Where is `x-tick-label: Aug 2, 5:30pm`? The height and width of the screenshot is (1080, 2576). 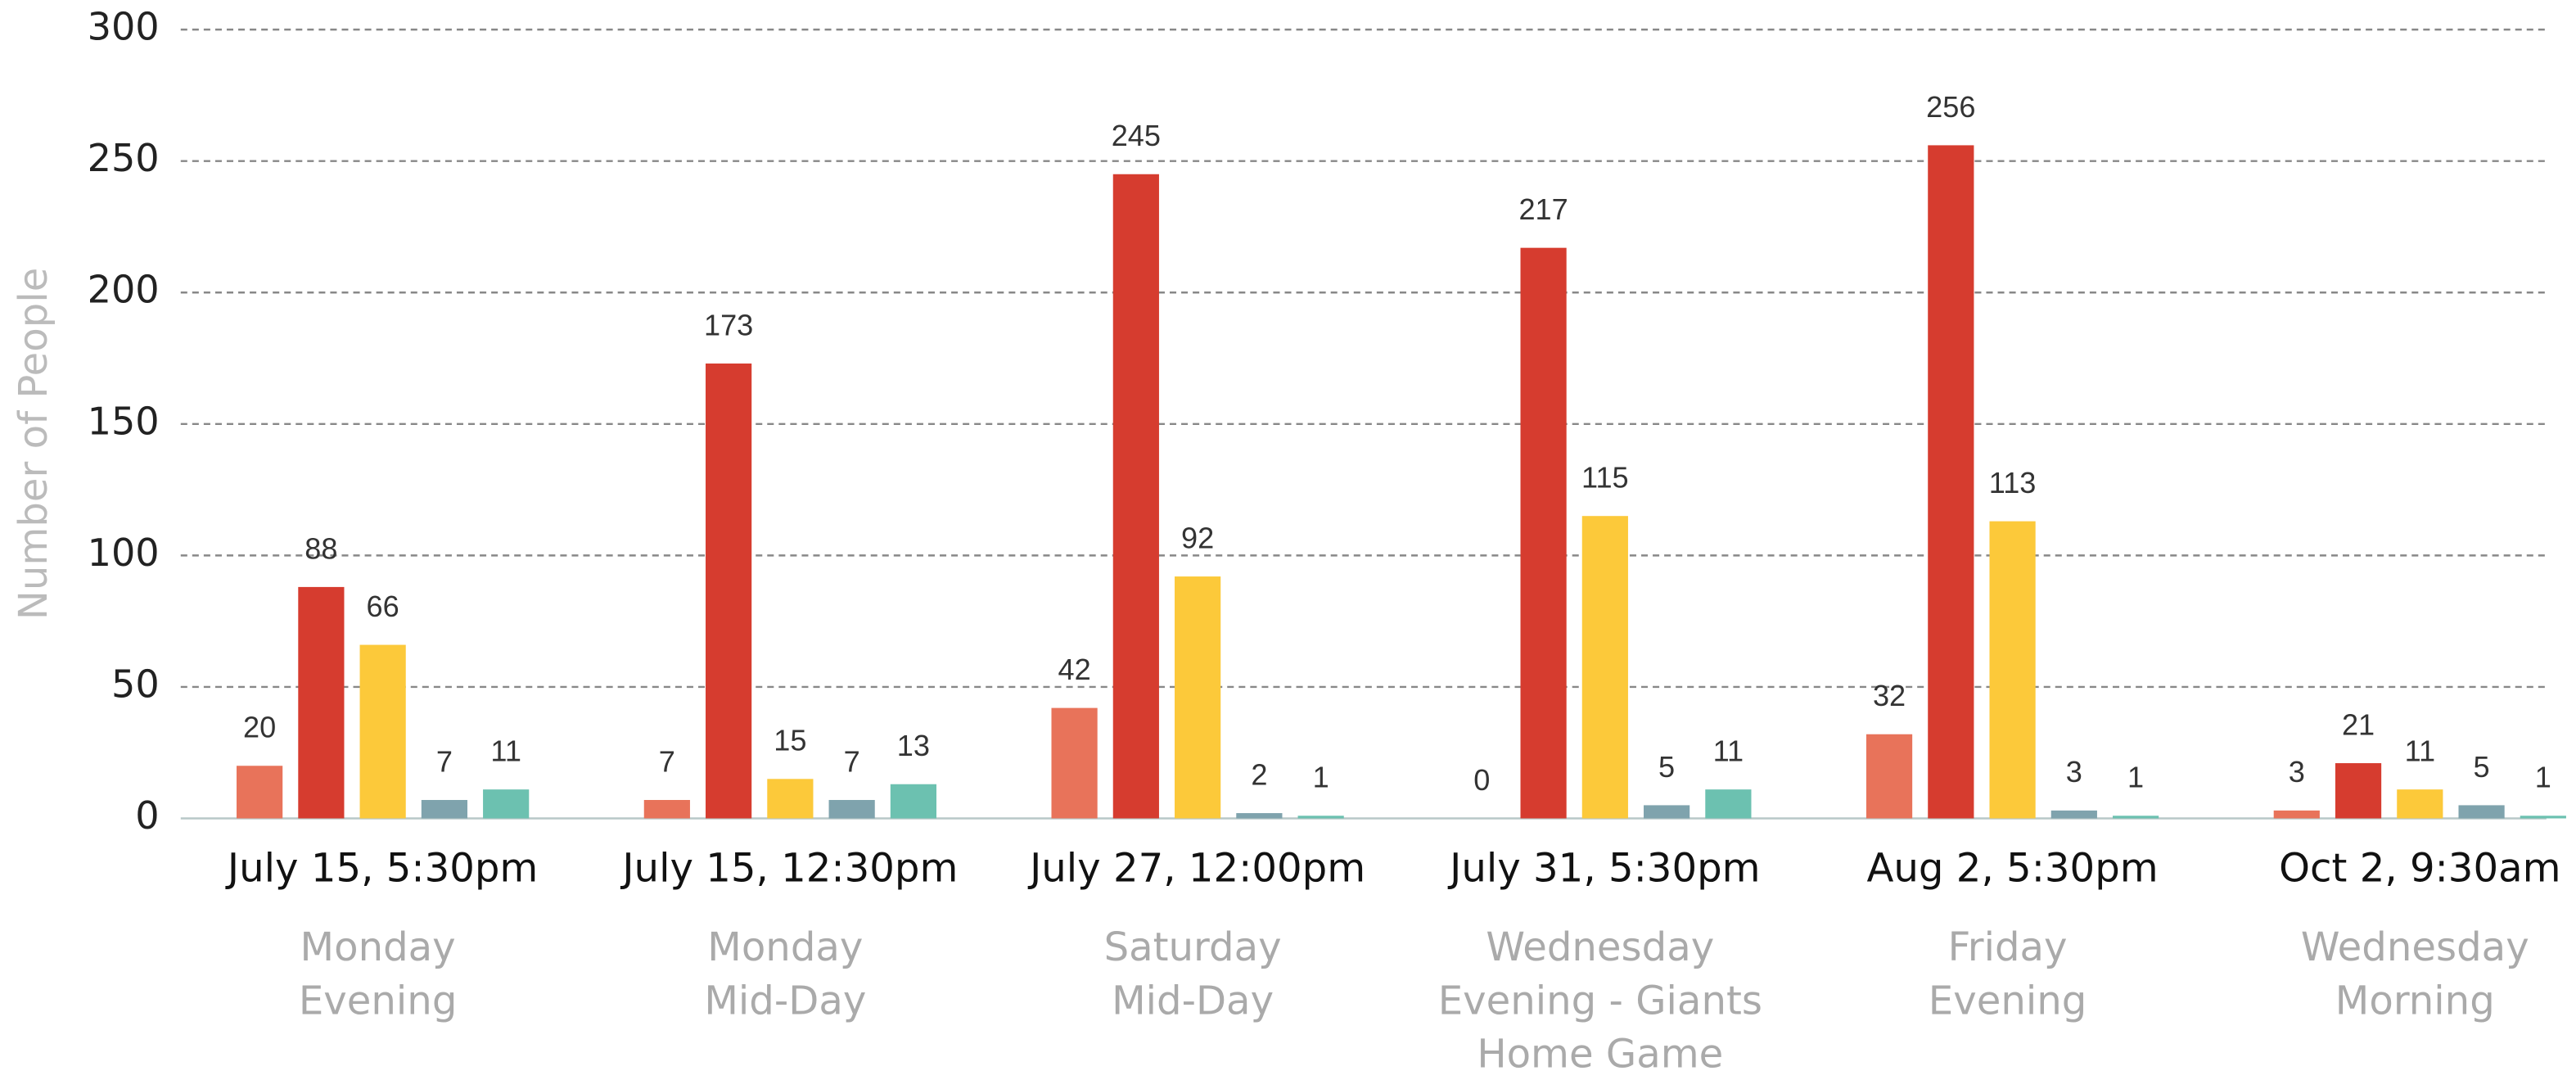 x-tick-label: Aug 2, 5:30pm is located at coordinates (2012, 869).